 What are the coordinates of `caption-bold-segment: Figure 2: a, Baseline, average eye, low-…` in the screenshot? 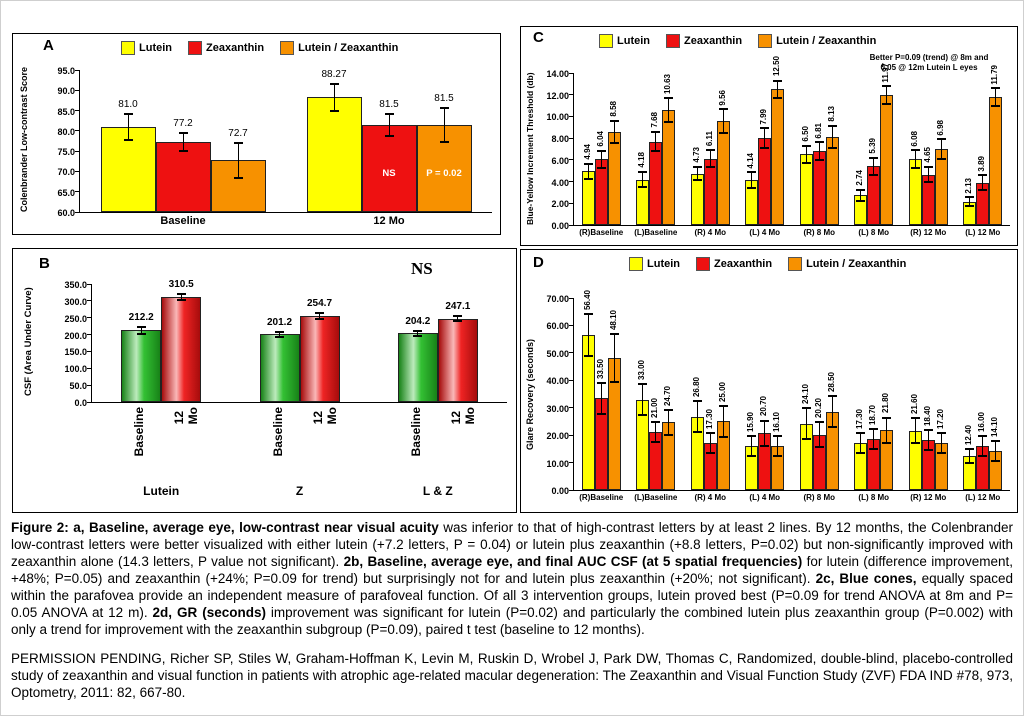 It's located at (227, 527).